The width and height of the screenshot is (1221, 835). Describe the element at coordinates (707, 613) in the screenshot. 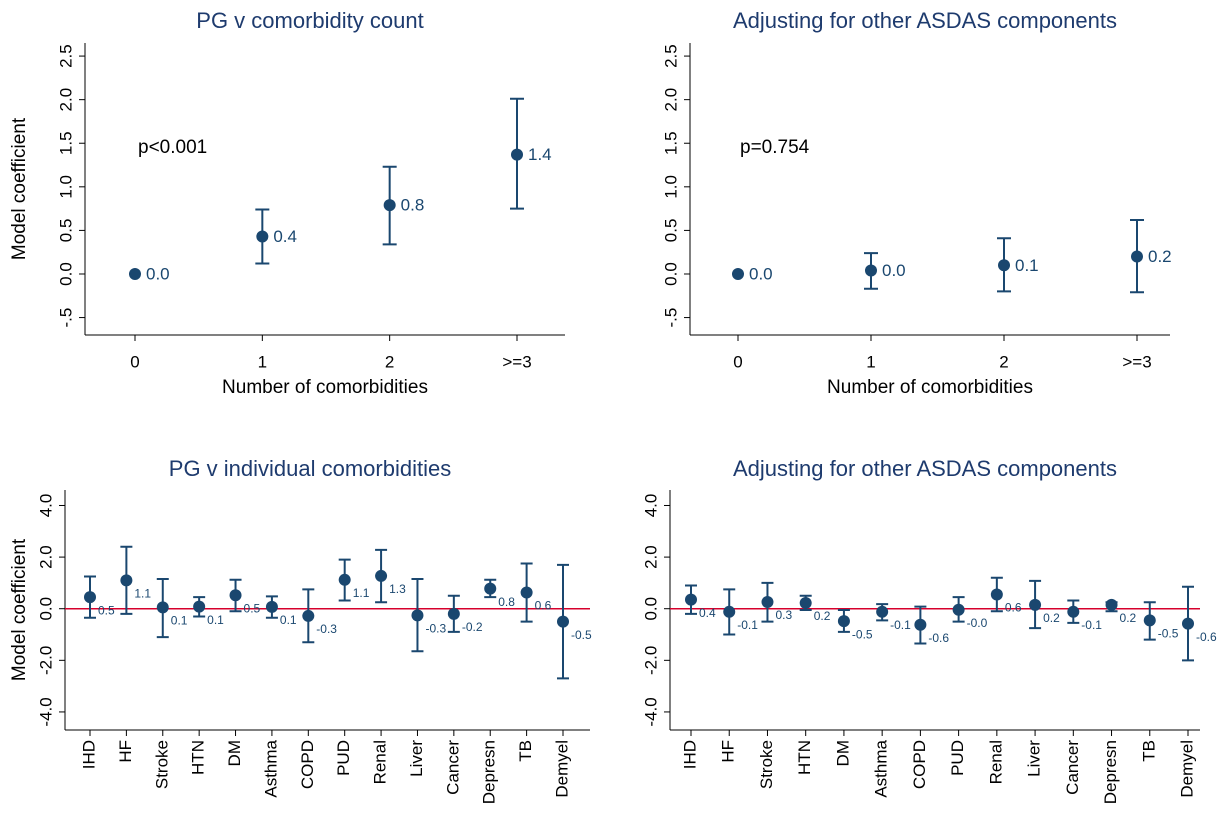

I see `data-label: 0.4` at that location.